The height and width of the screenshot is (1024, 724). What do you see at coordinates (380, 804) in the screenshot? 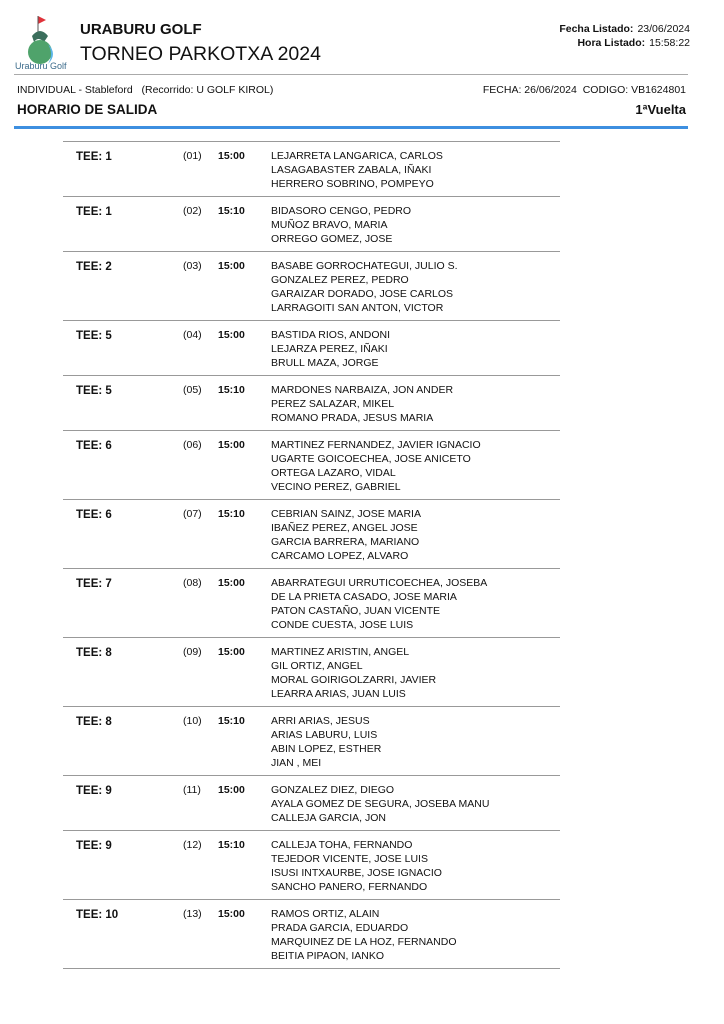
I see `player-name: AYALA GOMEZ DE SEGURA, JOSEBA MANU` at bounding box center [380, 804].